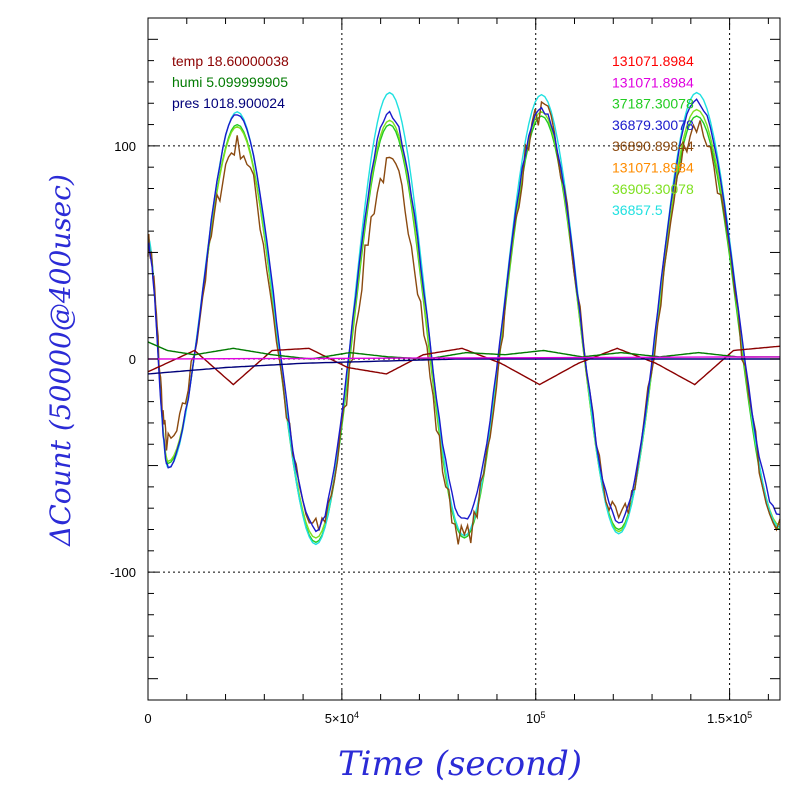  I want to click on x-tick-labels: 0 5×10⁴ 105 1.5×105, so click(448, 718).